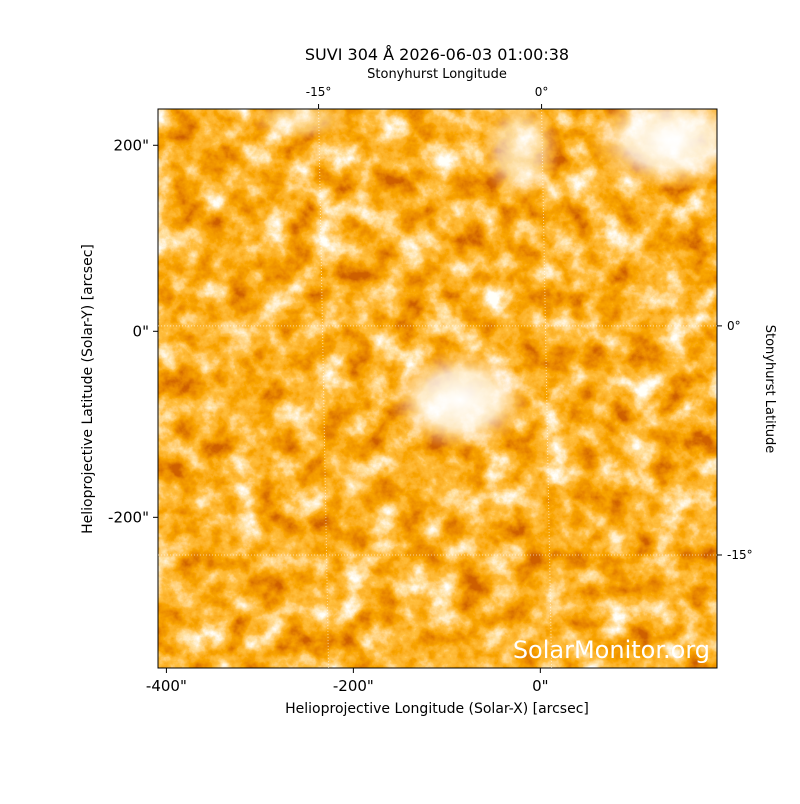  What do you see at coordinates (319, 92) in the screenshot?
I see `x2-tick-label: -15°` at bounding box center [319, 92].